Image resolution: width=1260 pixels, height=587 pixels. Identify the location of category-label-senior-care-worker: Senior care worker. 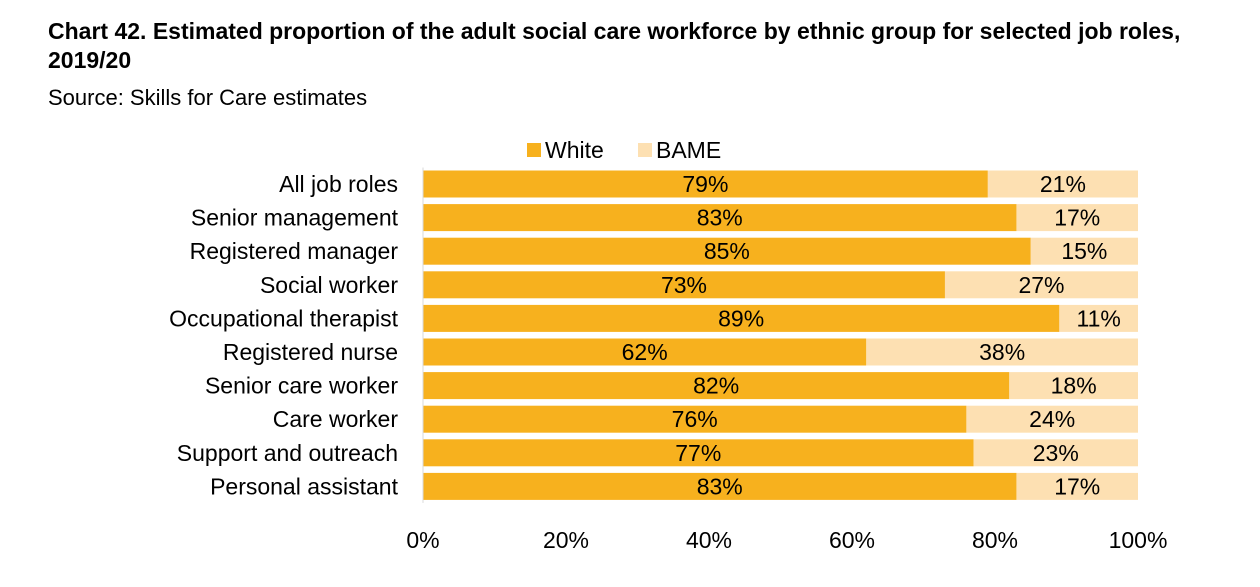
(301, 386).